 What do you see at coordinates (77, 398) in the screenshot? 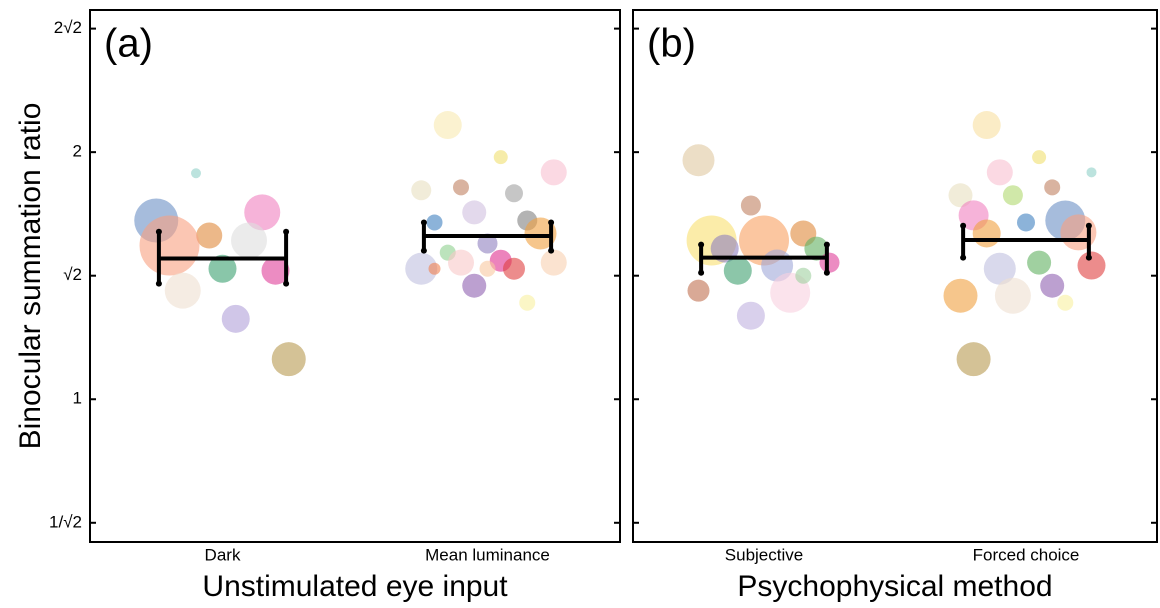
I see `y-tick-label: 1` at bounding box center [77, 398].